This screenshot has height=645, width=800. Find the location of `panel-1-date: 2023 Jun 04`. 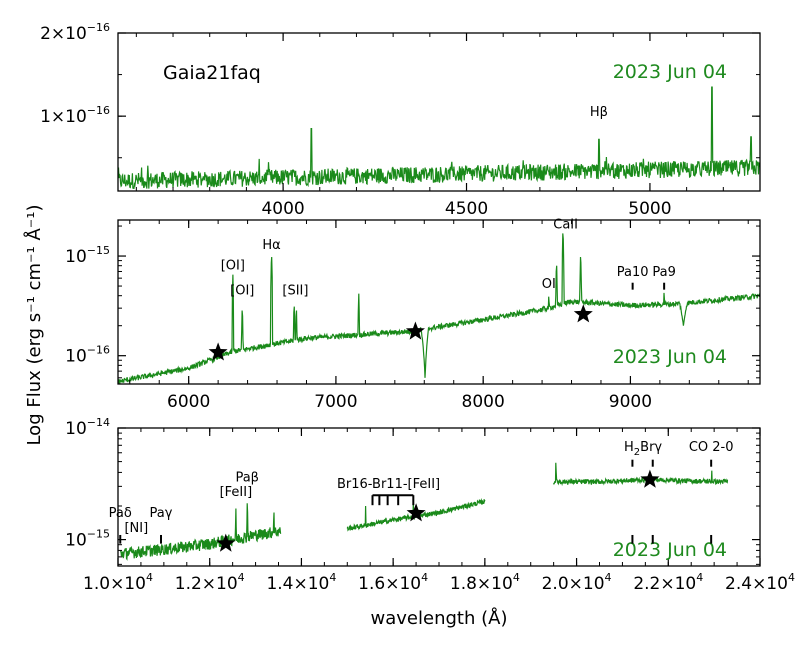

panel-1-date: 2023 Jun 04 is located at coordinates (670, 72).